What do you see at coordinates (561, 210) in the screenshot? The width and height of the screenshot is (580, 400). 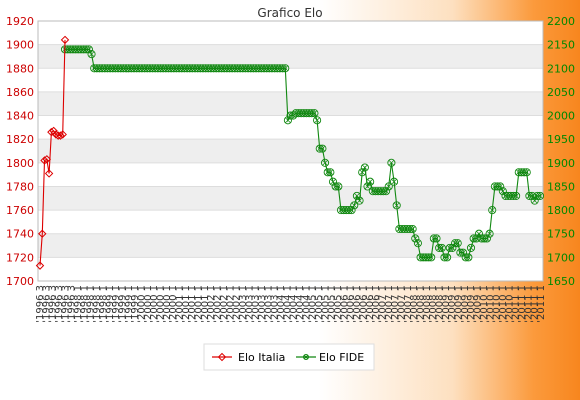 I see `right-tick-label: 1800` at bounding box center [561, 210].